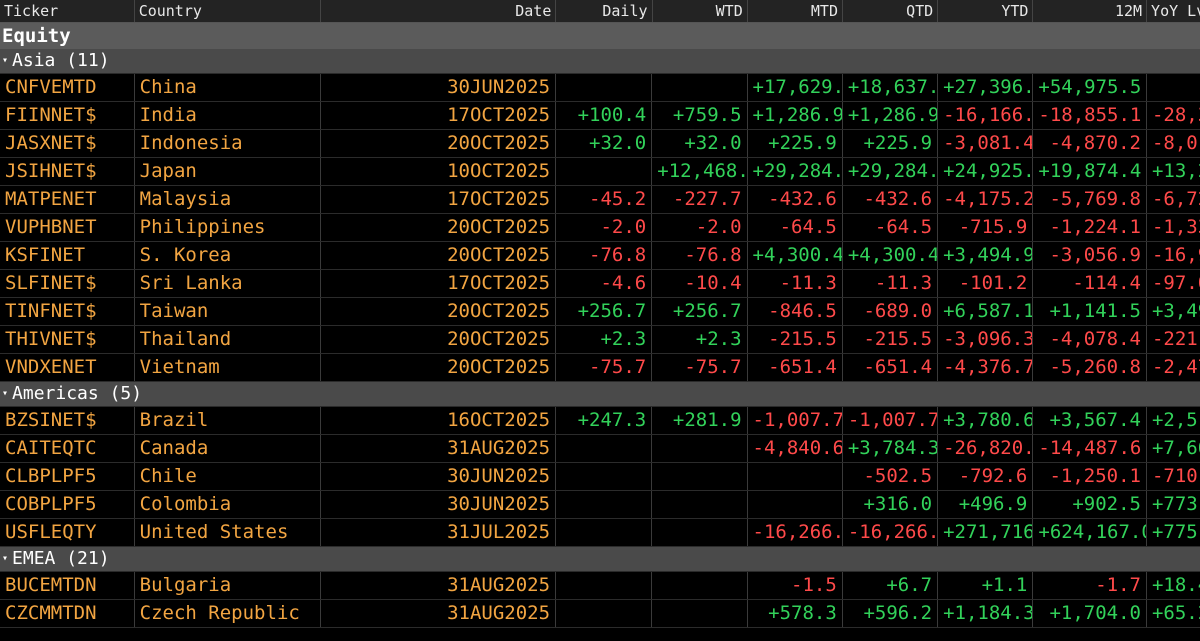  What do you see at coordinates (795, 11) in the screenshot?
I see `column-header-mtd: MTD` at bounding box center [795, 11].